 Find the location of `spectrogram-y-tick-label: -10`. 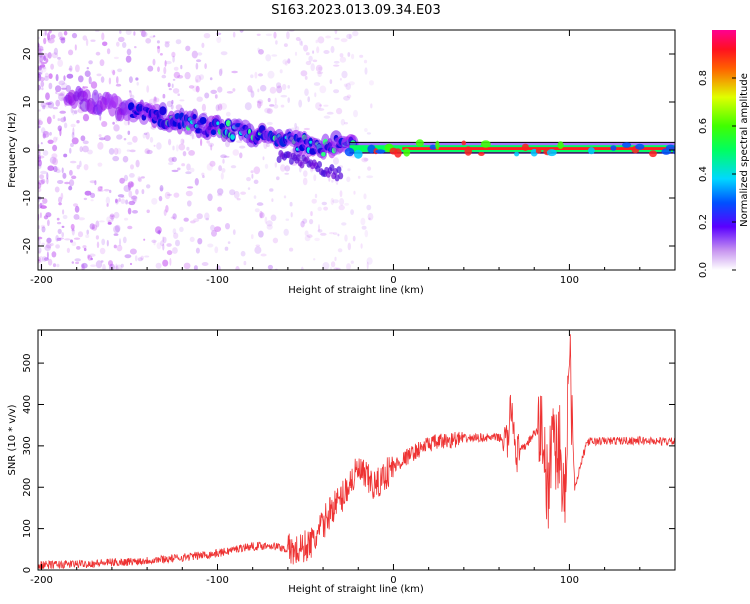

spectrogram-y-tick-label: -10 is located at coordinates (27, 198).